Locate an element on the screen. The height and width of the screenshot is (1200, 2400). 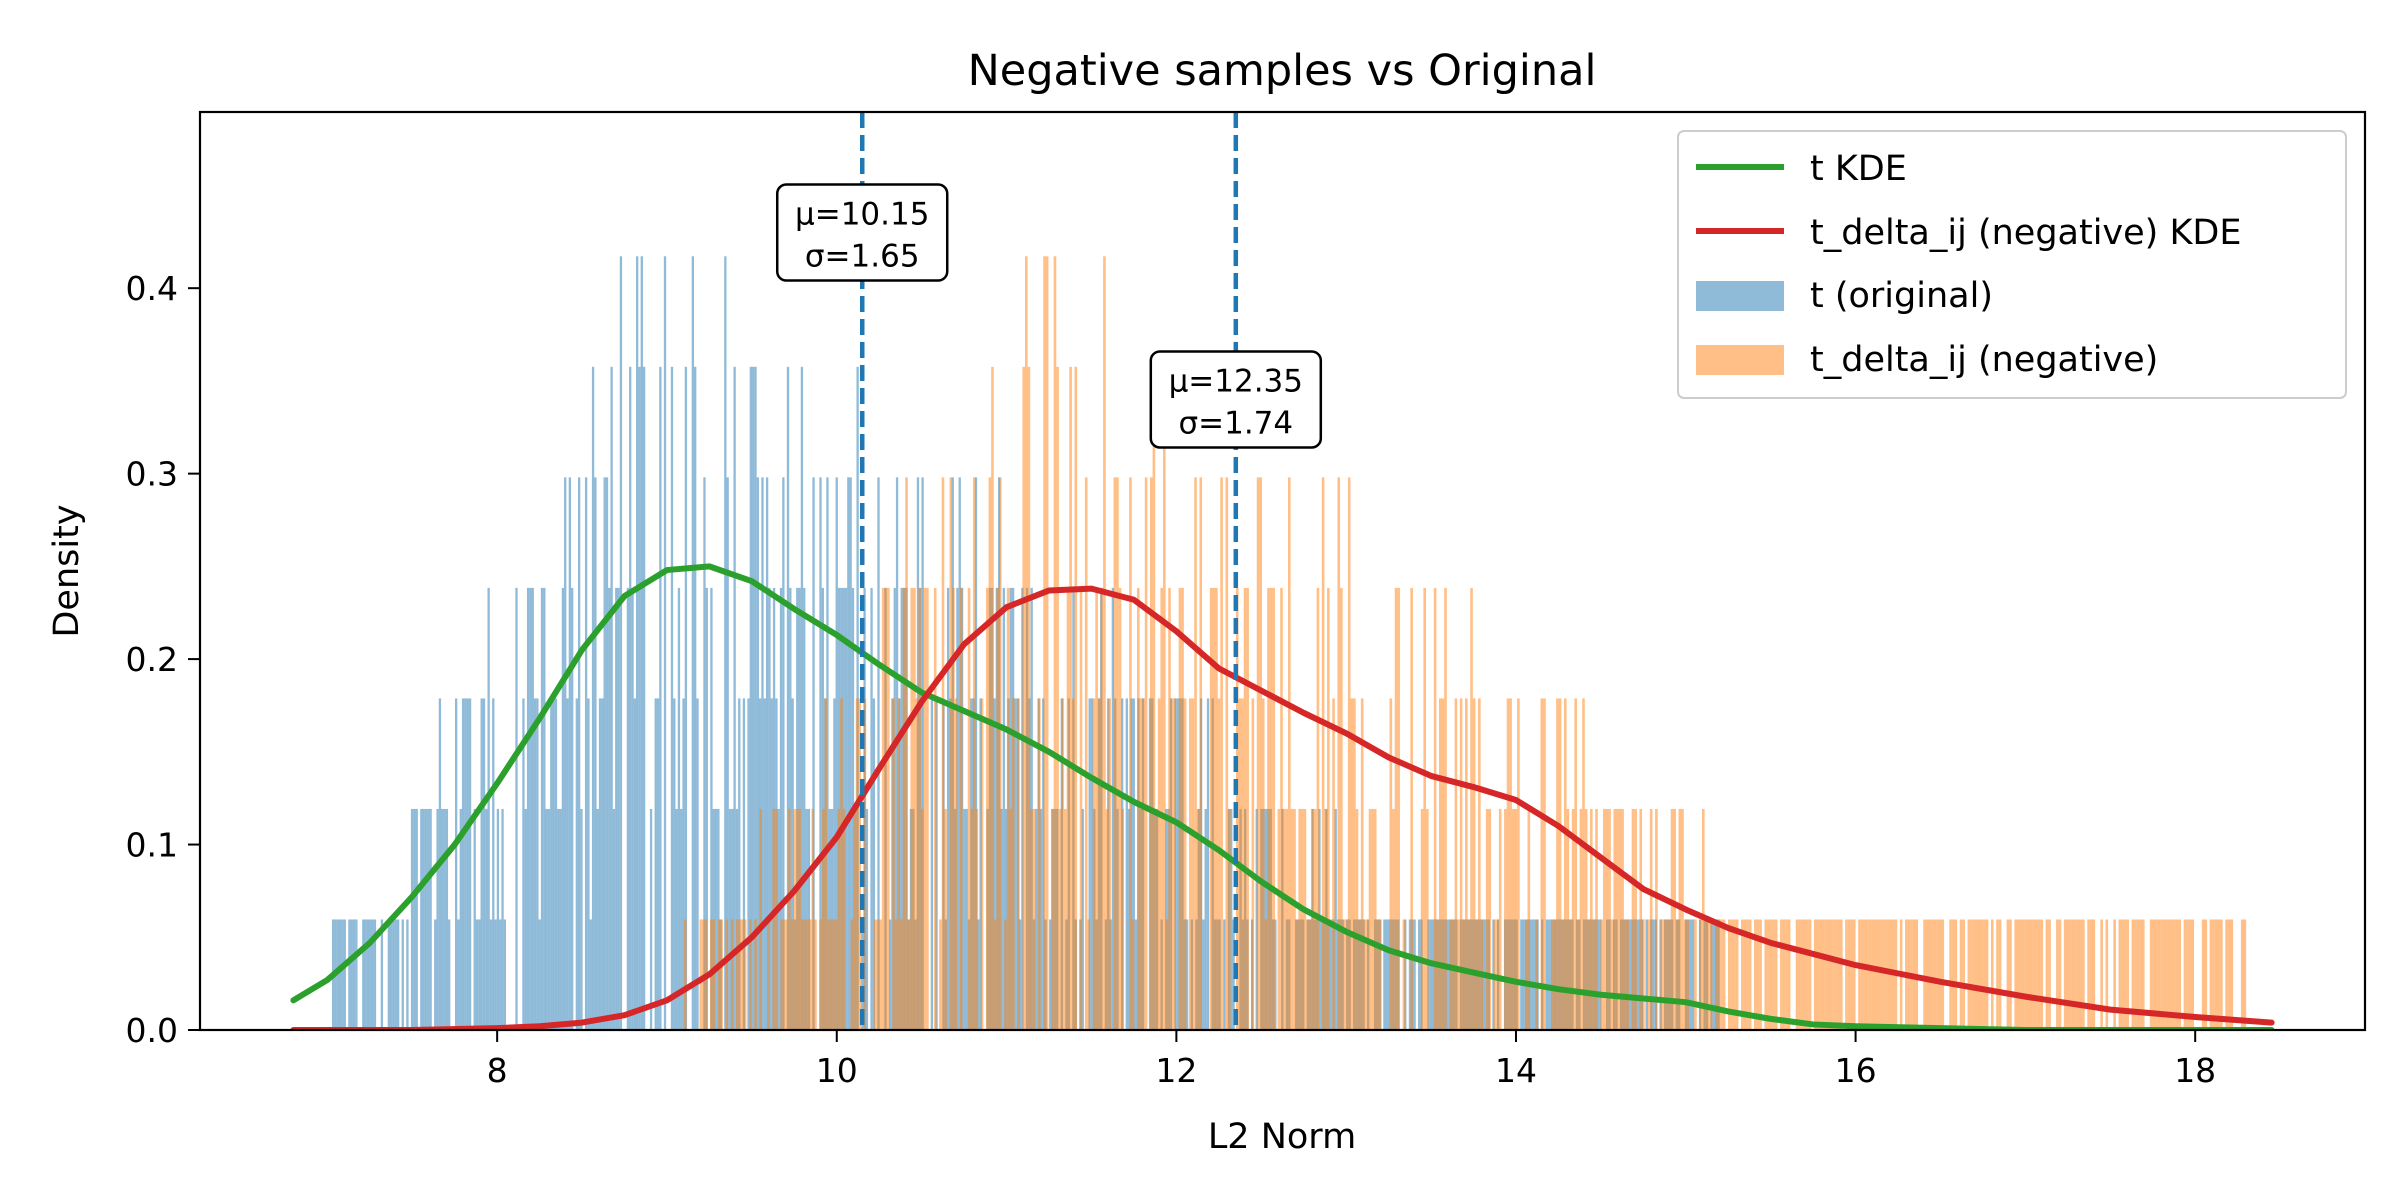
x-tick-label: 18 is located at coordinates (2195, 1070).